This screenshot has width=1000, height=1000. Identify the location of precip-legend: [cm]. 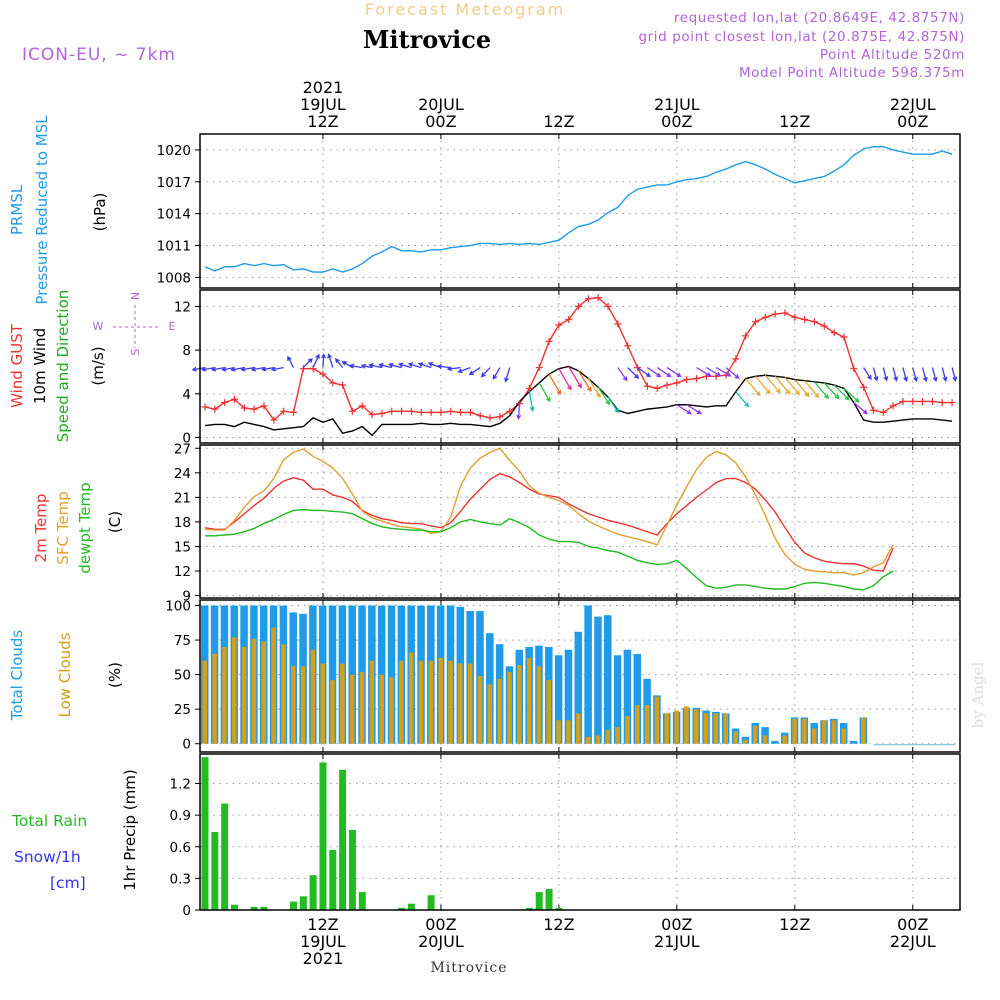
(68, 883).